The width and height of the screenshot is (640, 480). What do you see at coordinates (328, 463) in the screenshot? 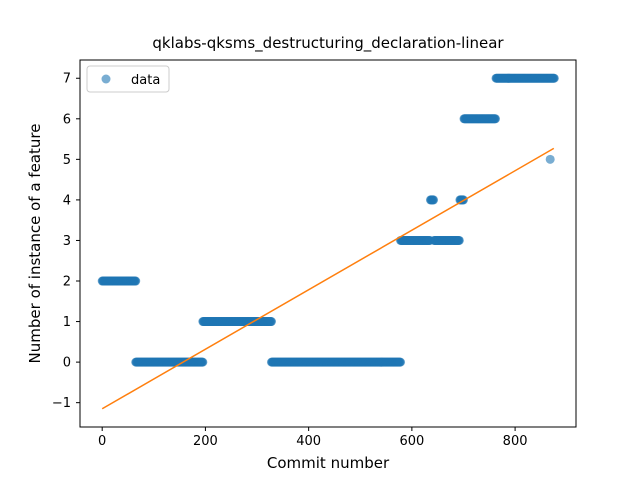
I see `x-axis-label: Commit number` at bounding box center [328, 463].